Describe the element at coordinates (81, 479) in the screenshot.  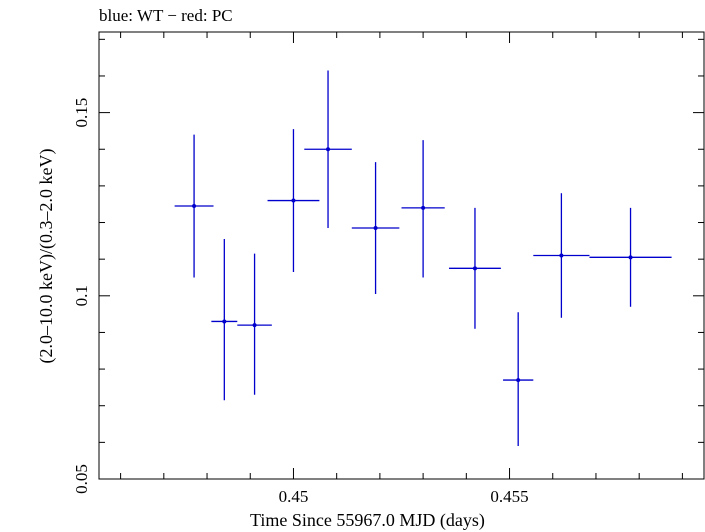
I see `y-tick-label: 0.05` at that location.